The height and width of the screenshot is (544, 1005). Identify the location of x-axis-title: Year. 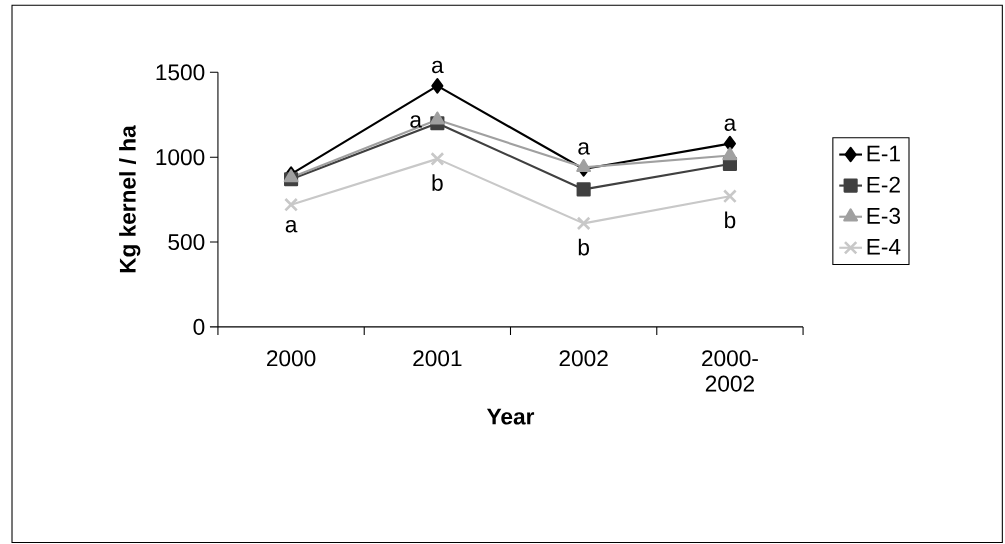
(510, 416).